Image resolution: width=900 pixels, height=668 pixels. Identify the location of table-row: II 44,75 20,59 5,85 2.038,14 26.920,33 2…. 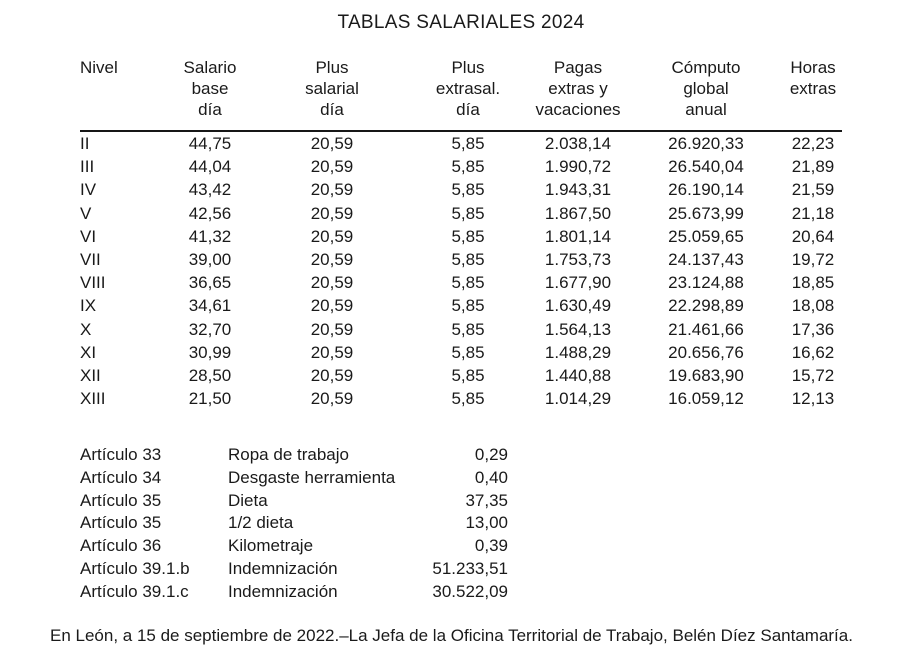
(461, 143).